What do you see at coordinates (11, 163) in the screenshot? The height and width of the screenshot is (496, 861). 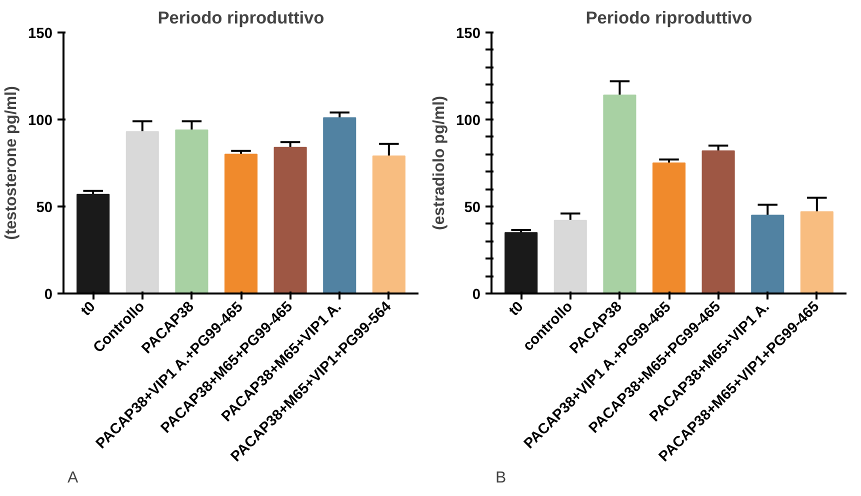 I see `y-axis-title: (testosterone pg/ml)` at bounding box center [11, 163].